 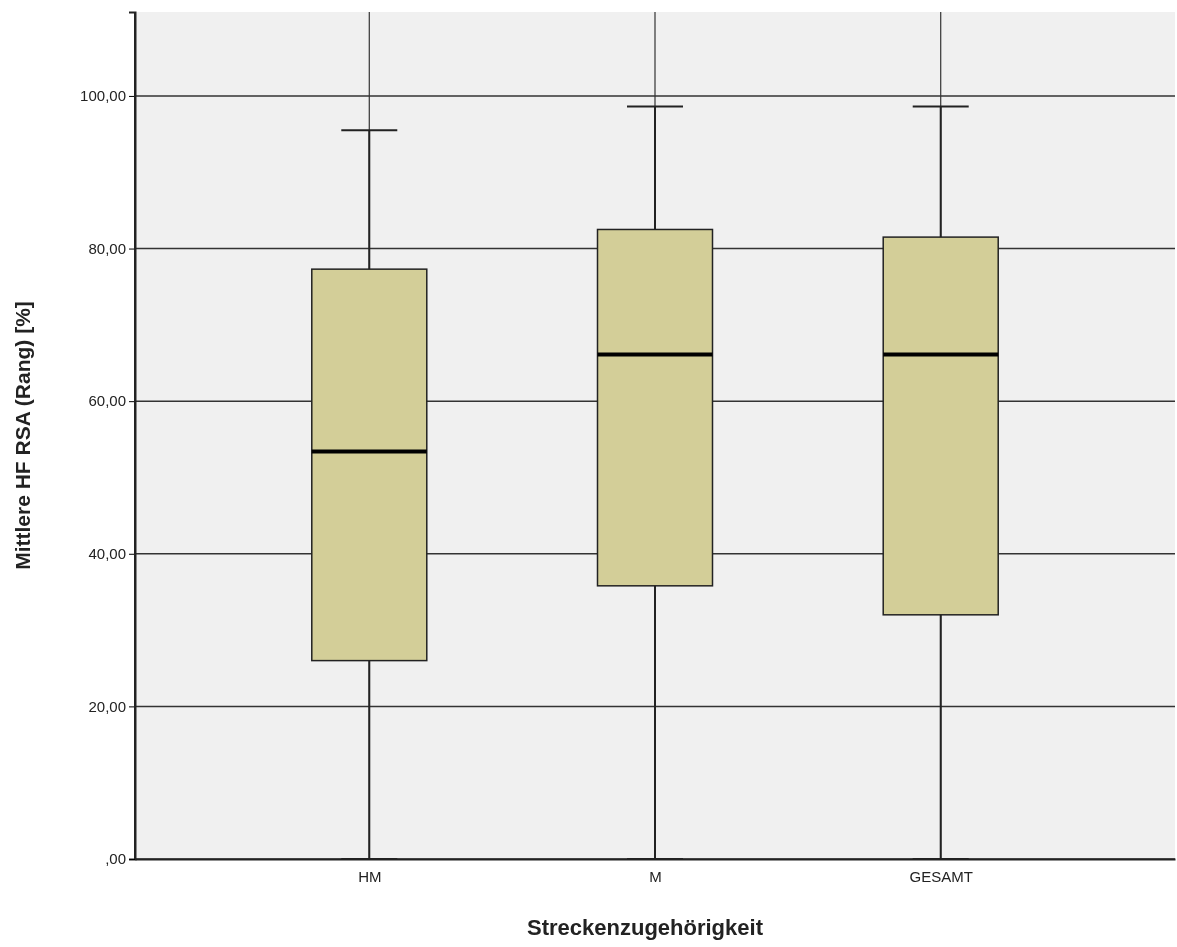 I want to click on x-tick-label: M, so click(x=655, y=876).